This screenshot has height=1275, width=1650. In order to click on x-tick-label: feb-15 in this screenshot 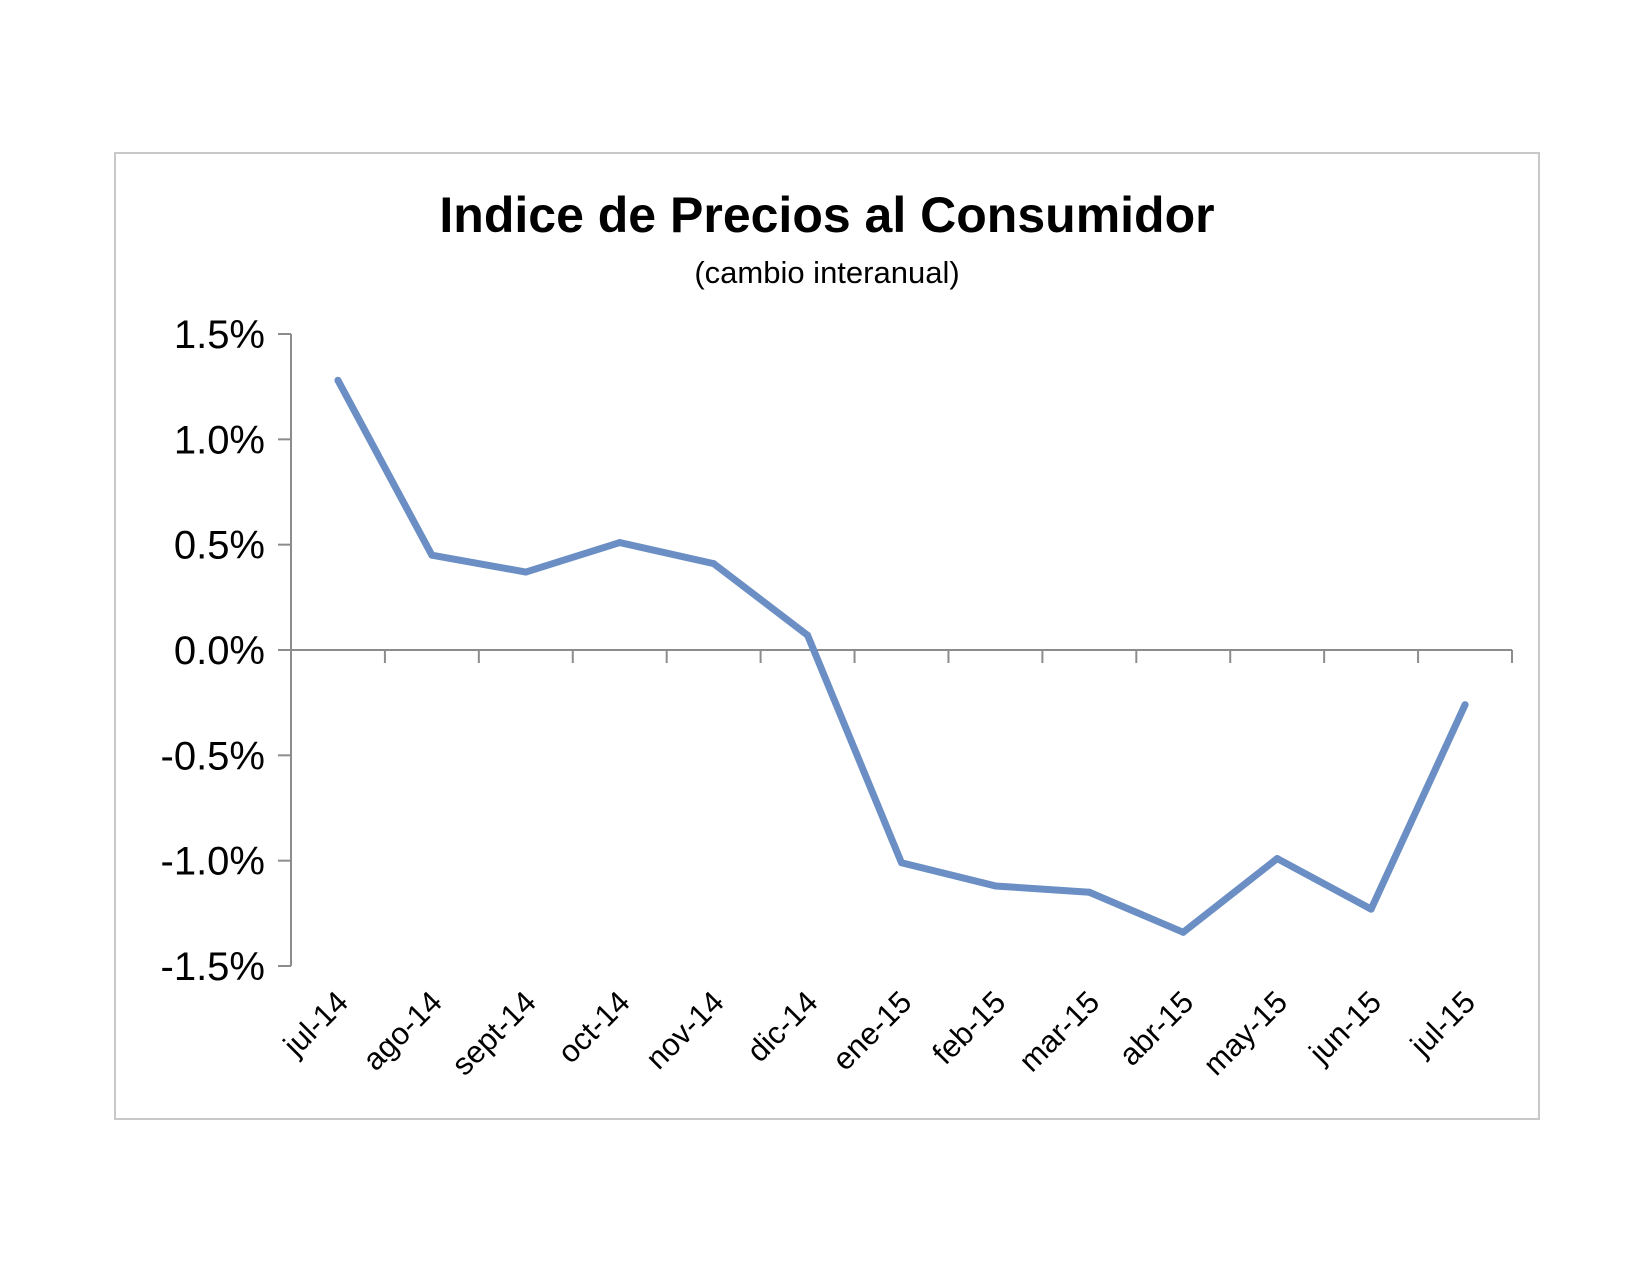, I will do `click(968, 1027)`.